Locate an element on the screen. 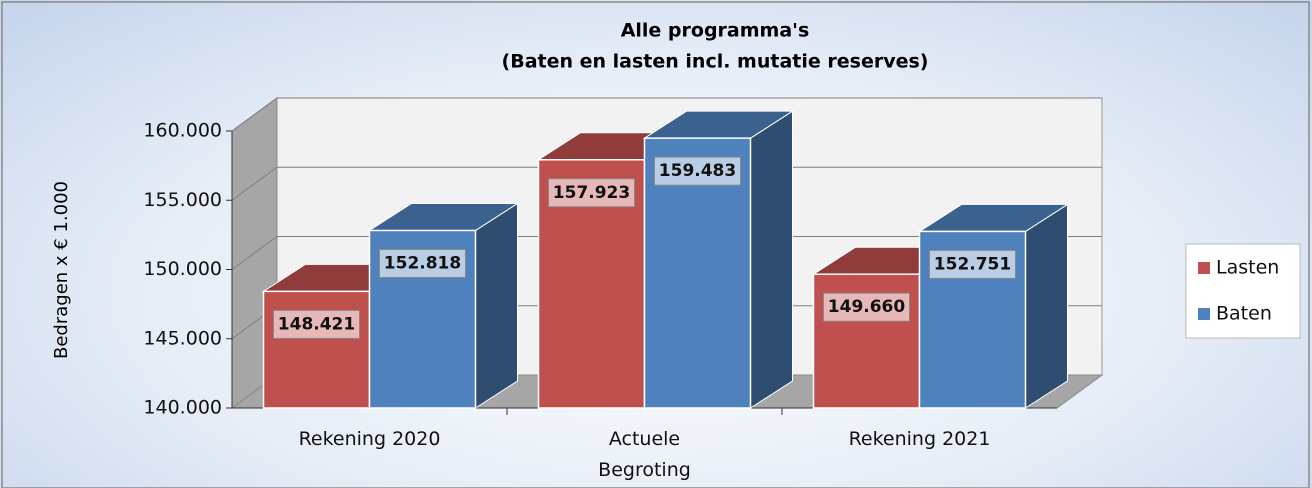 Image resolution: width=1312 pixels, height=488 pixels. value-label: 159.483 is located at coordinates (697, 171).